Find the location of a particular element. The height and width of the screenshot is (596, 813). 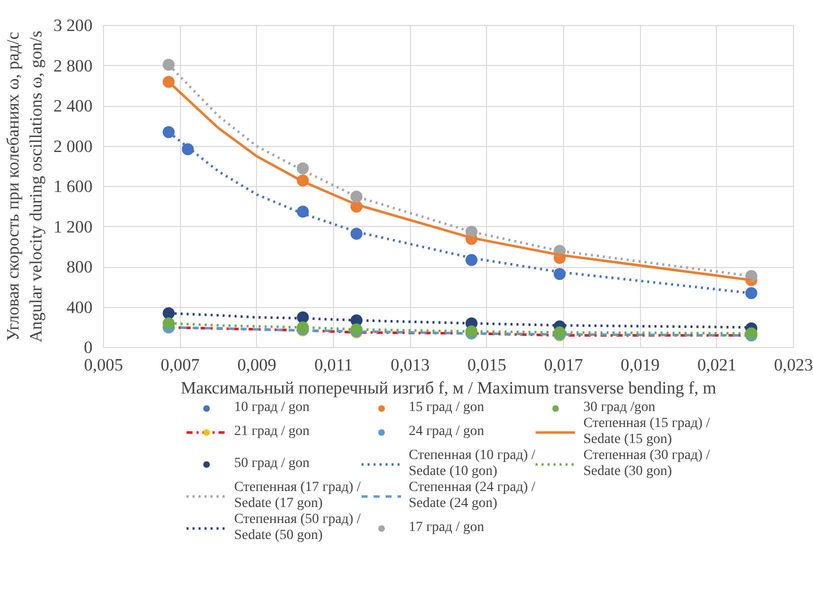

x-tick-label: 0,017 is located at coordinates (564, 365).